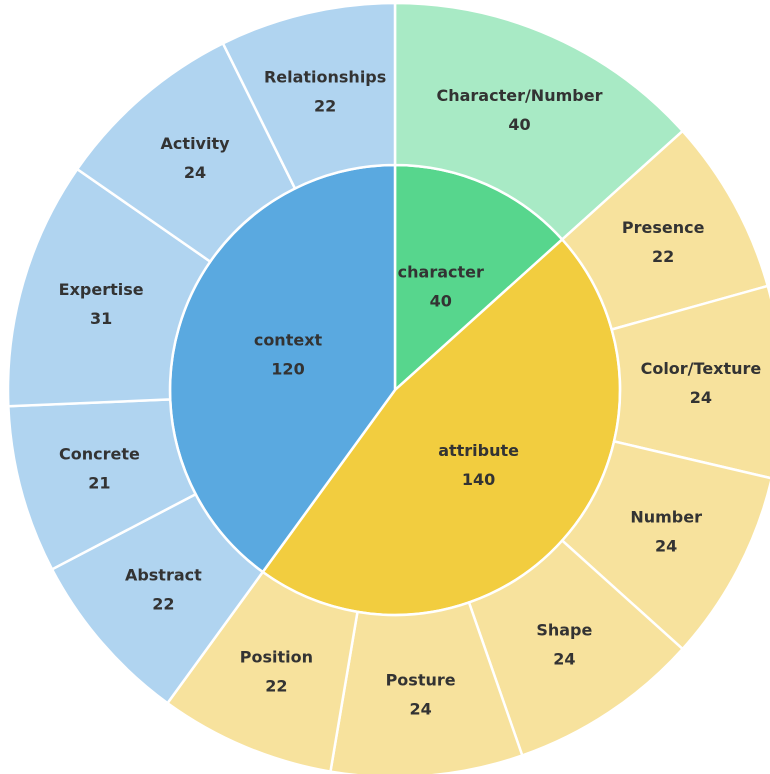 The width and height of the screenshot is (770, 774). I want to click on segment-label: Character/Number, so click(519, 95).